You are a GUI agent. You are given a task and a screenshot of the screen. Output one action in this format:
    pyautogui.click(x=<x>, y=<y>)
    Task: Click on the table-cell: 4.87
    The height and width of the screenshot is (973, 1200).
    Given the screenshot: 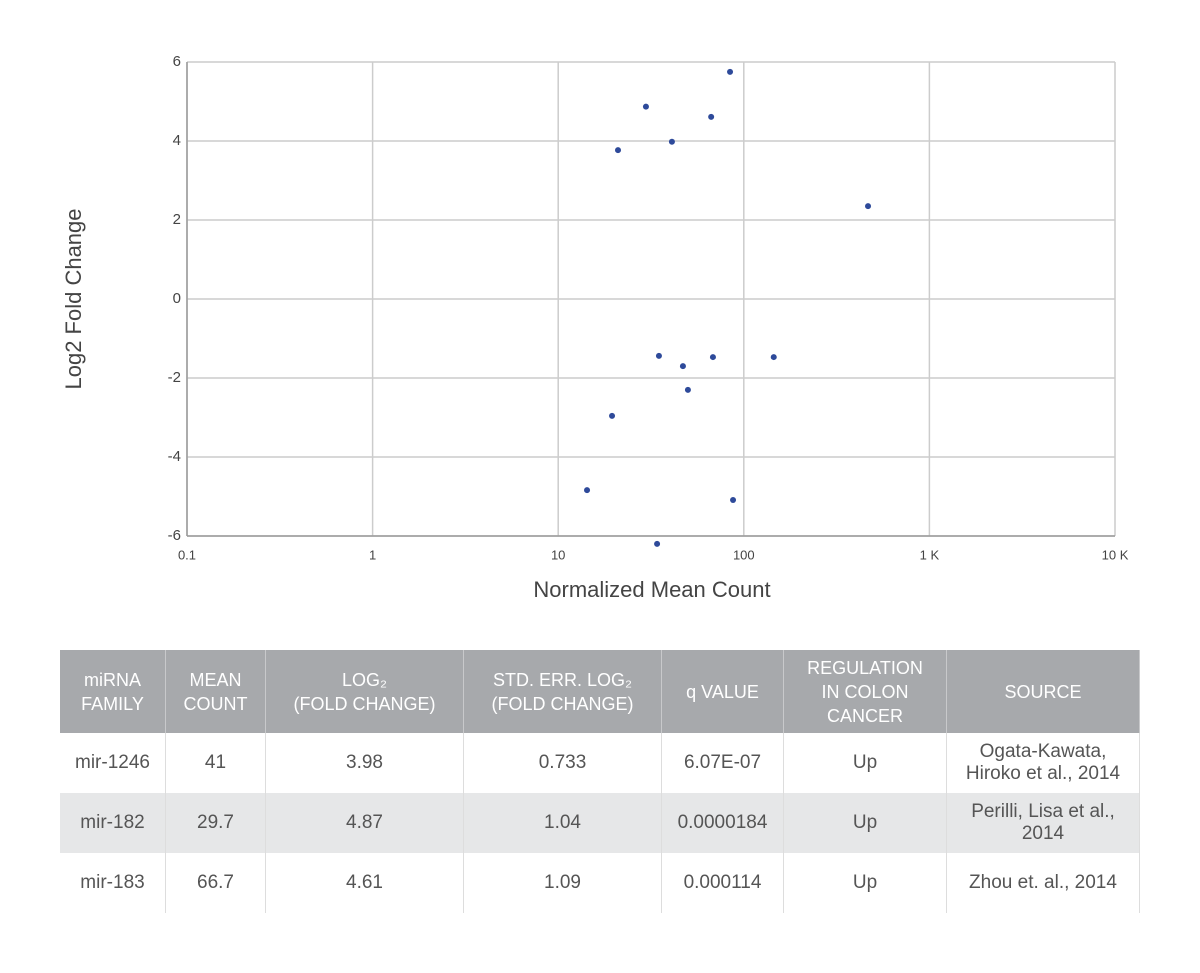 What is the action you would take?
    pyautogui.click(x=364, y=823)
    